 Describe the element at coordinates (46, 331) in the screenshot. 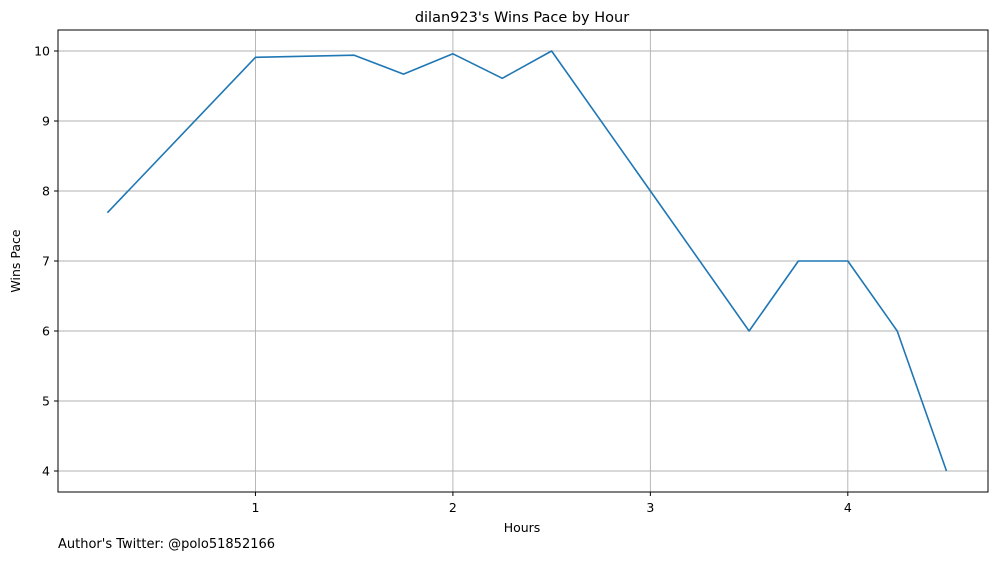

I see `y-tick-label: 6` at that location.